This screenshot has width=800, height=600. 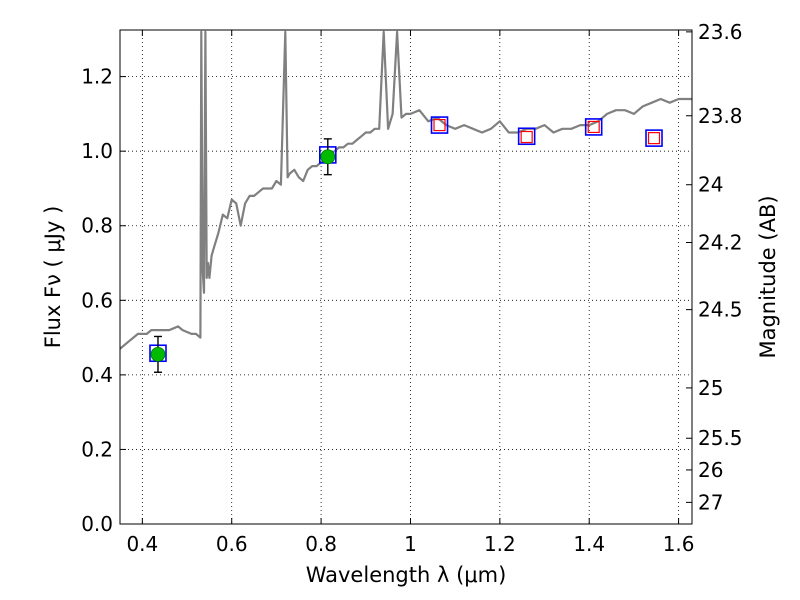 I want to click on right-tick-label: 23.8, so click(x=720, y=116).